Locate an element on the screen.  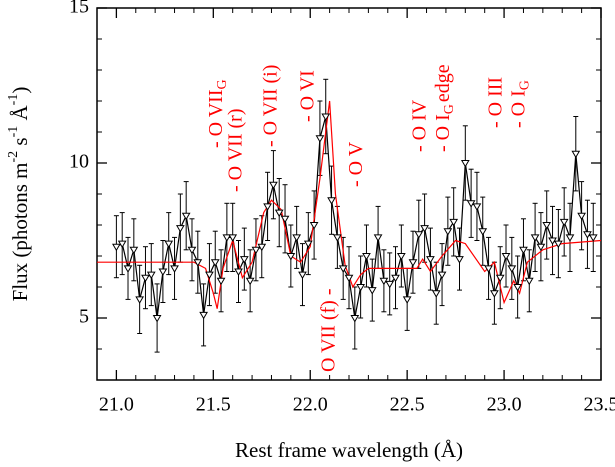
annotation-text: - O V is located at coordinates (355, 164).